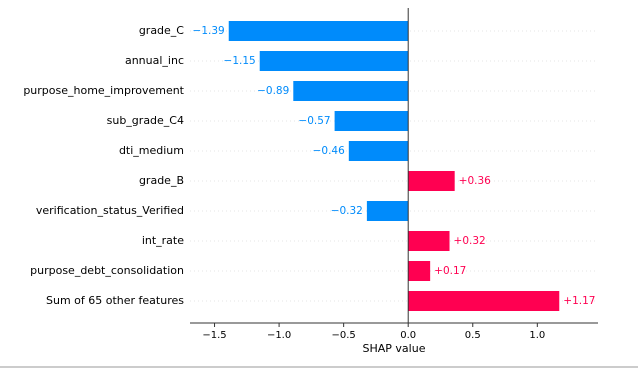 The height and width of the screenshot is (371, 638). I want to click on x-tick-label: 0.0, so click(408, 335).